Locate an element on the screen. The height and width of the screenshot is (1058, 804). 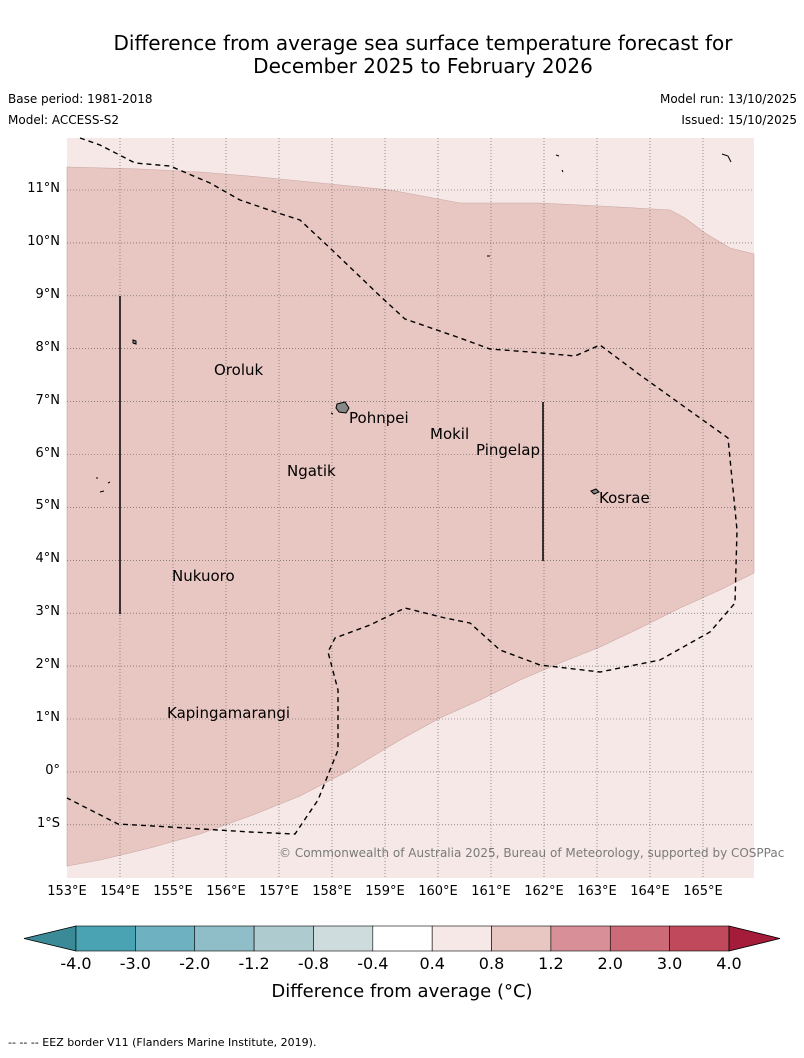
label-ngatik: Ngatik is located at coordinates (311, 471).